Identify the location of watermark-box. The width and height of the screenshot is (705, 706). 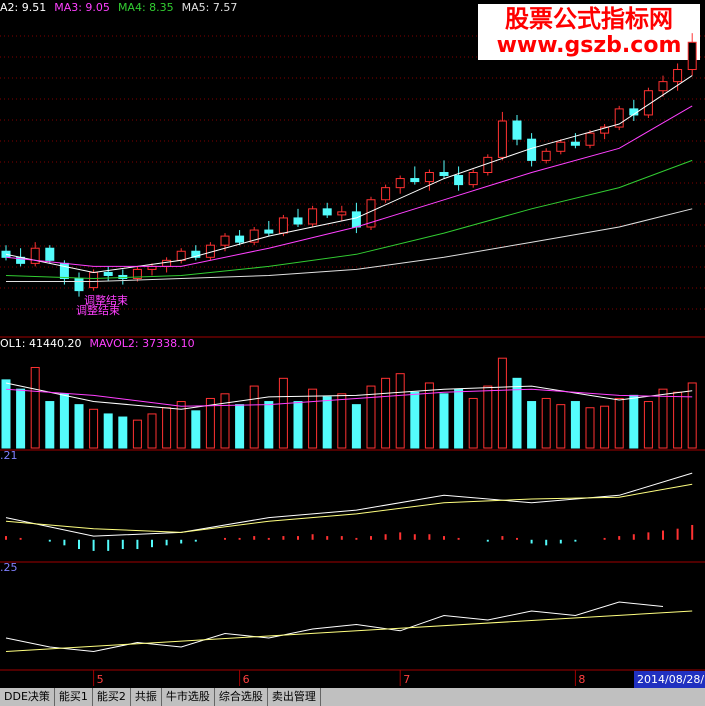
(589, 32).